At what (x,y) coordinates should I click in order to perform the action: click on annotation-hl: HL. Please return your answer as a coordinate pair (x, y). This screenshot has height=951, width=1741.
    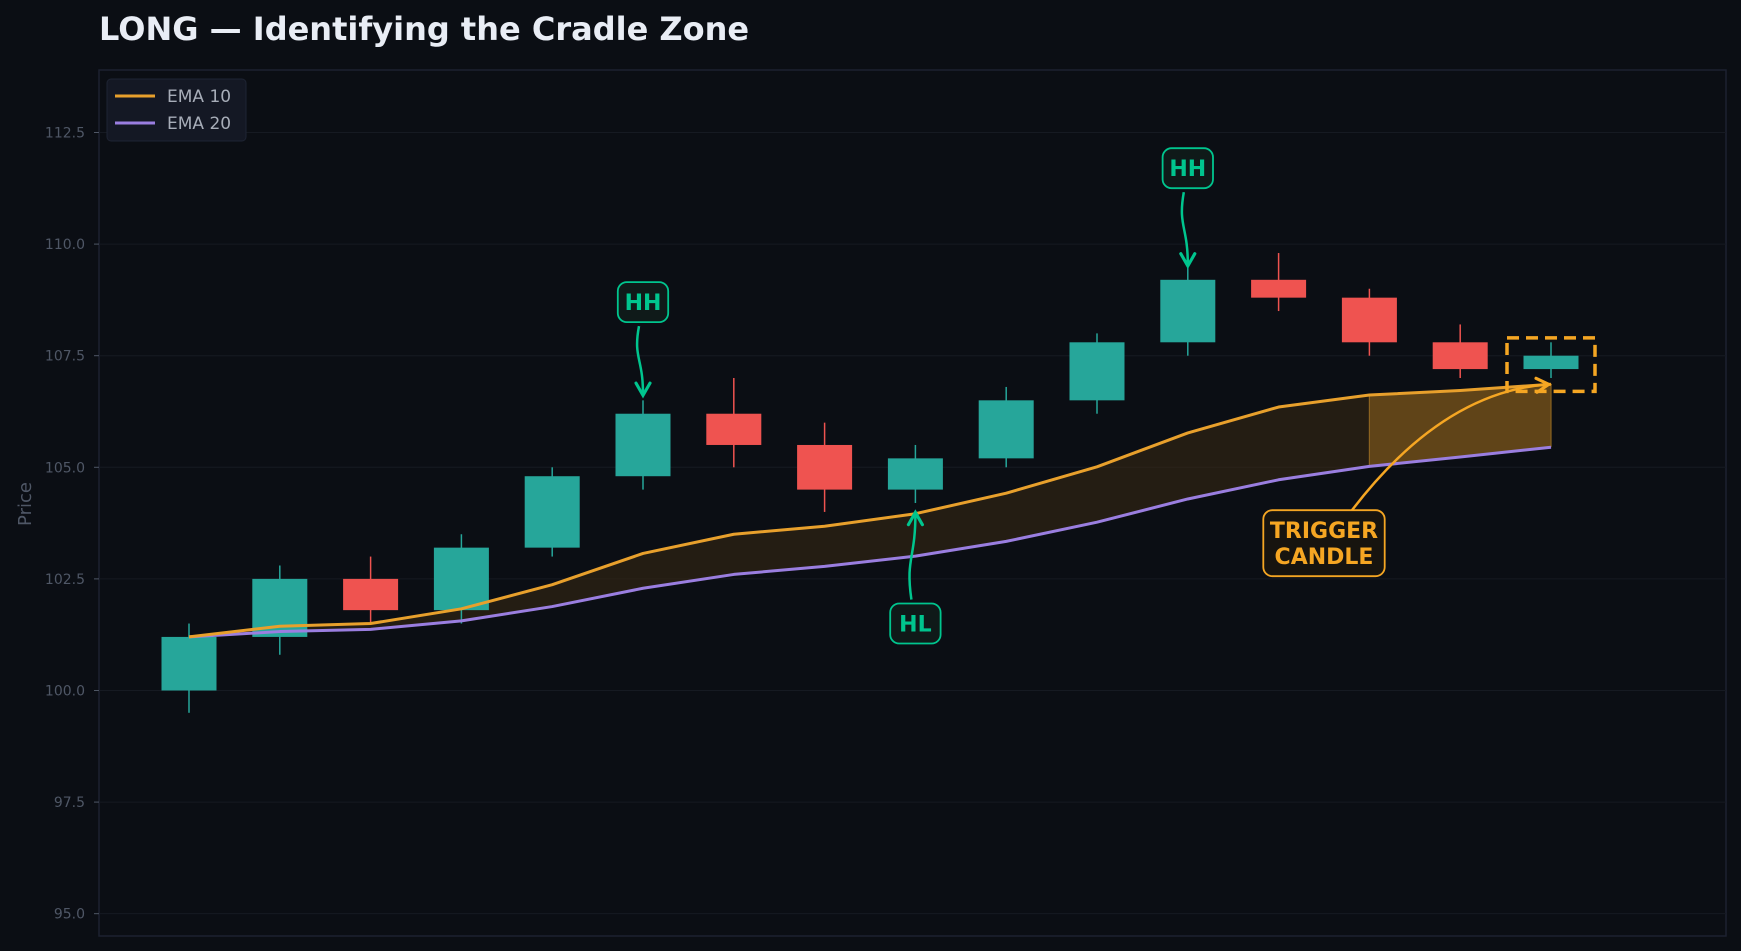
    Looking at the image, I should click on (915, 577).